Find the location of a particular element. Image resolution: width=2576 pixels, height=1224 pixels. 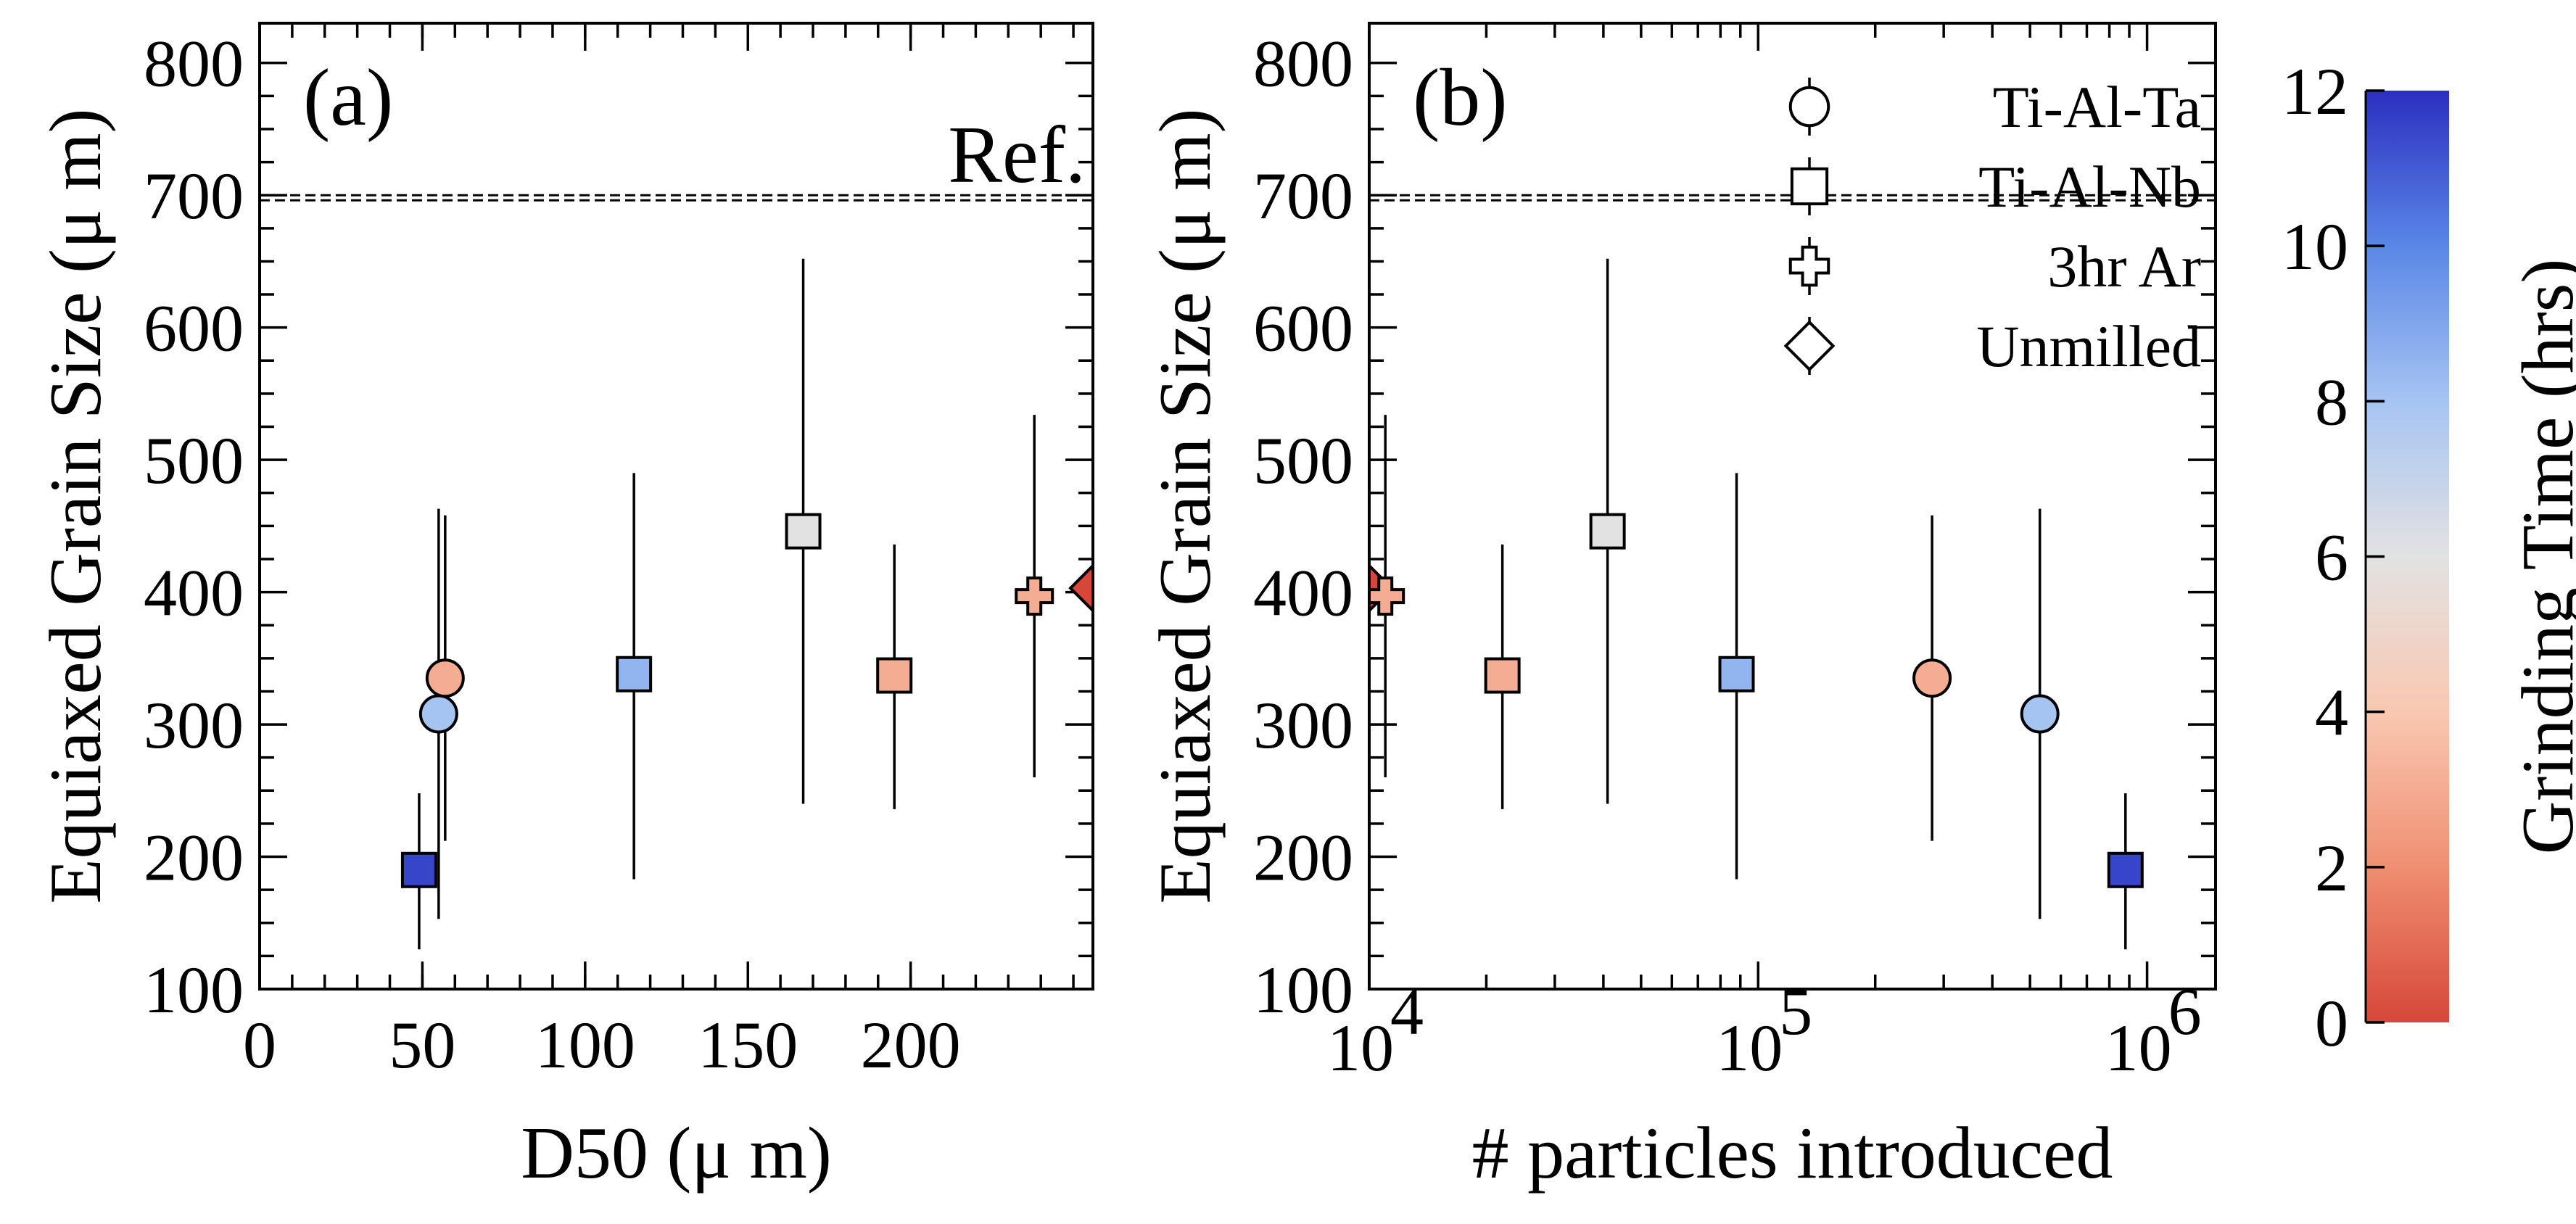

legend-label: Ti-Al-Nb is located at coordinates (2089, 187).